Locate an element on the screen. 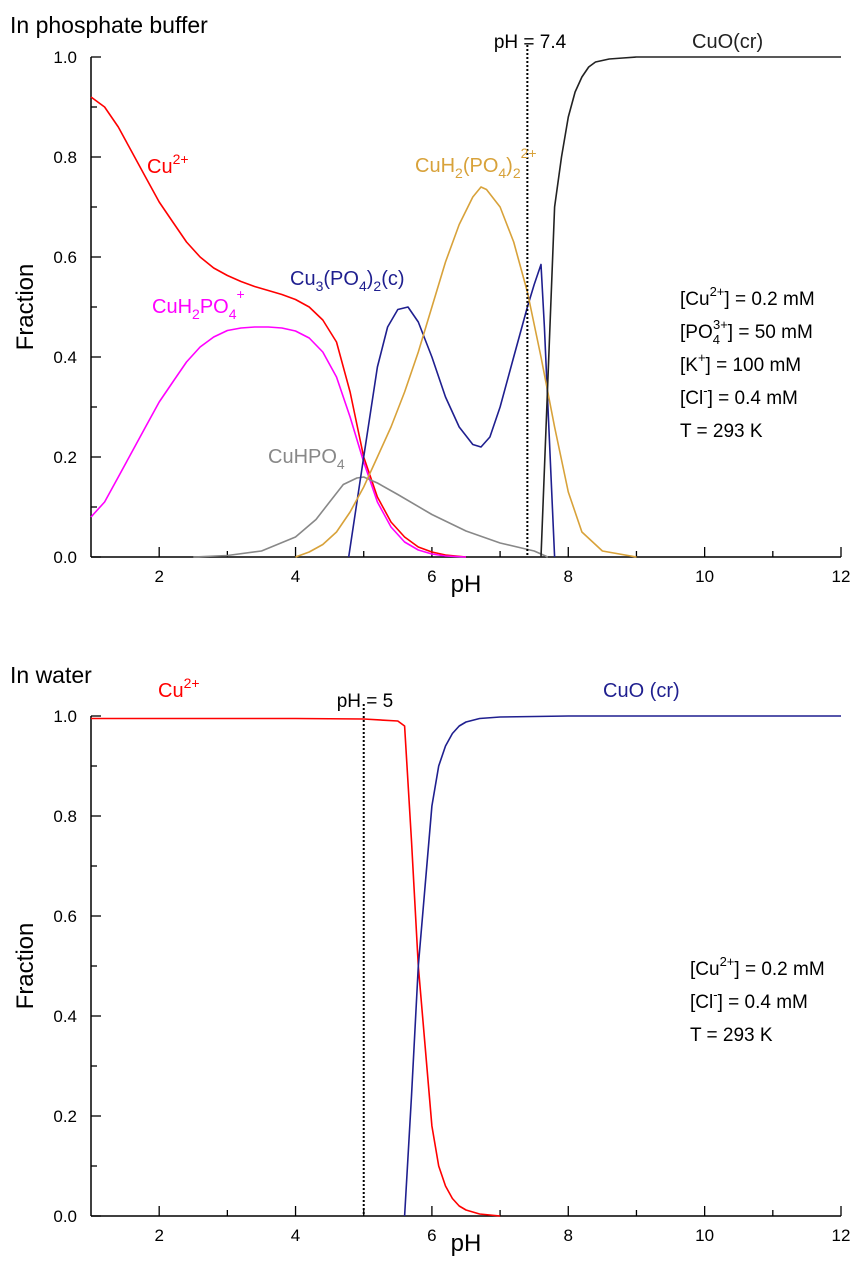  series-line-cuh2po4 is located at coordinates (278, 442).